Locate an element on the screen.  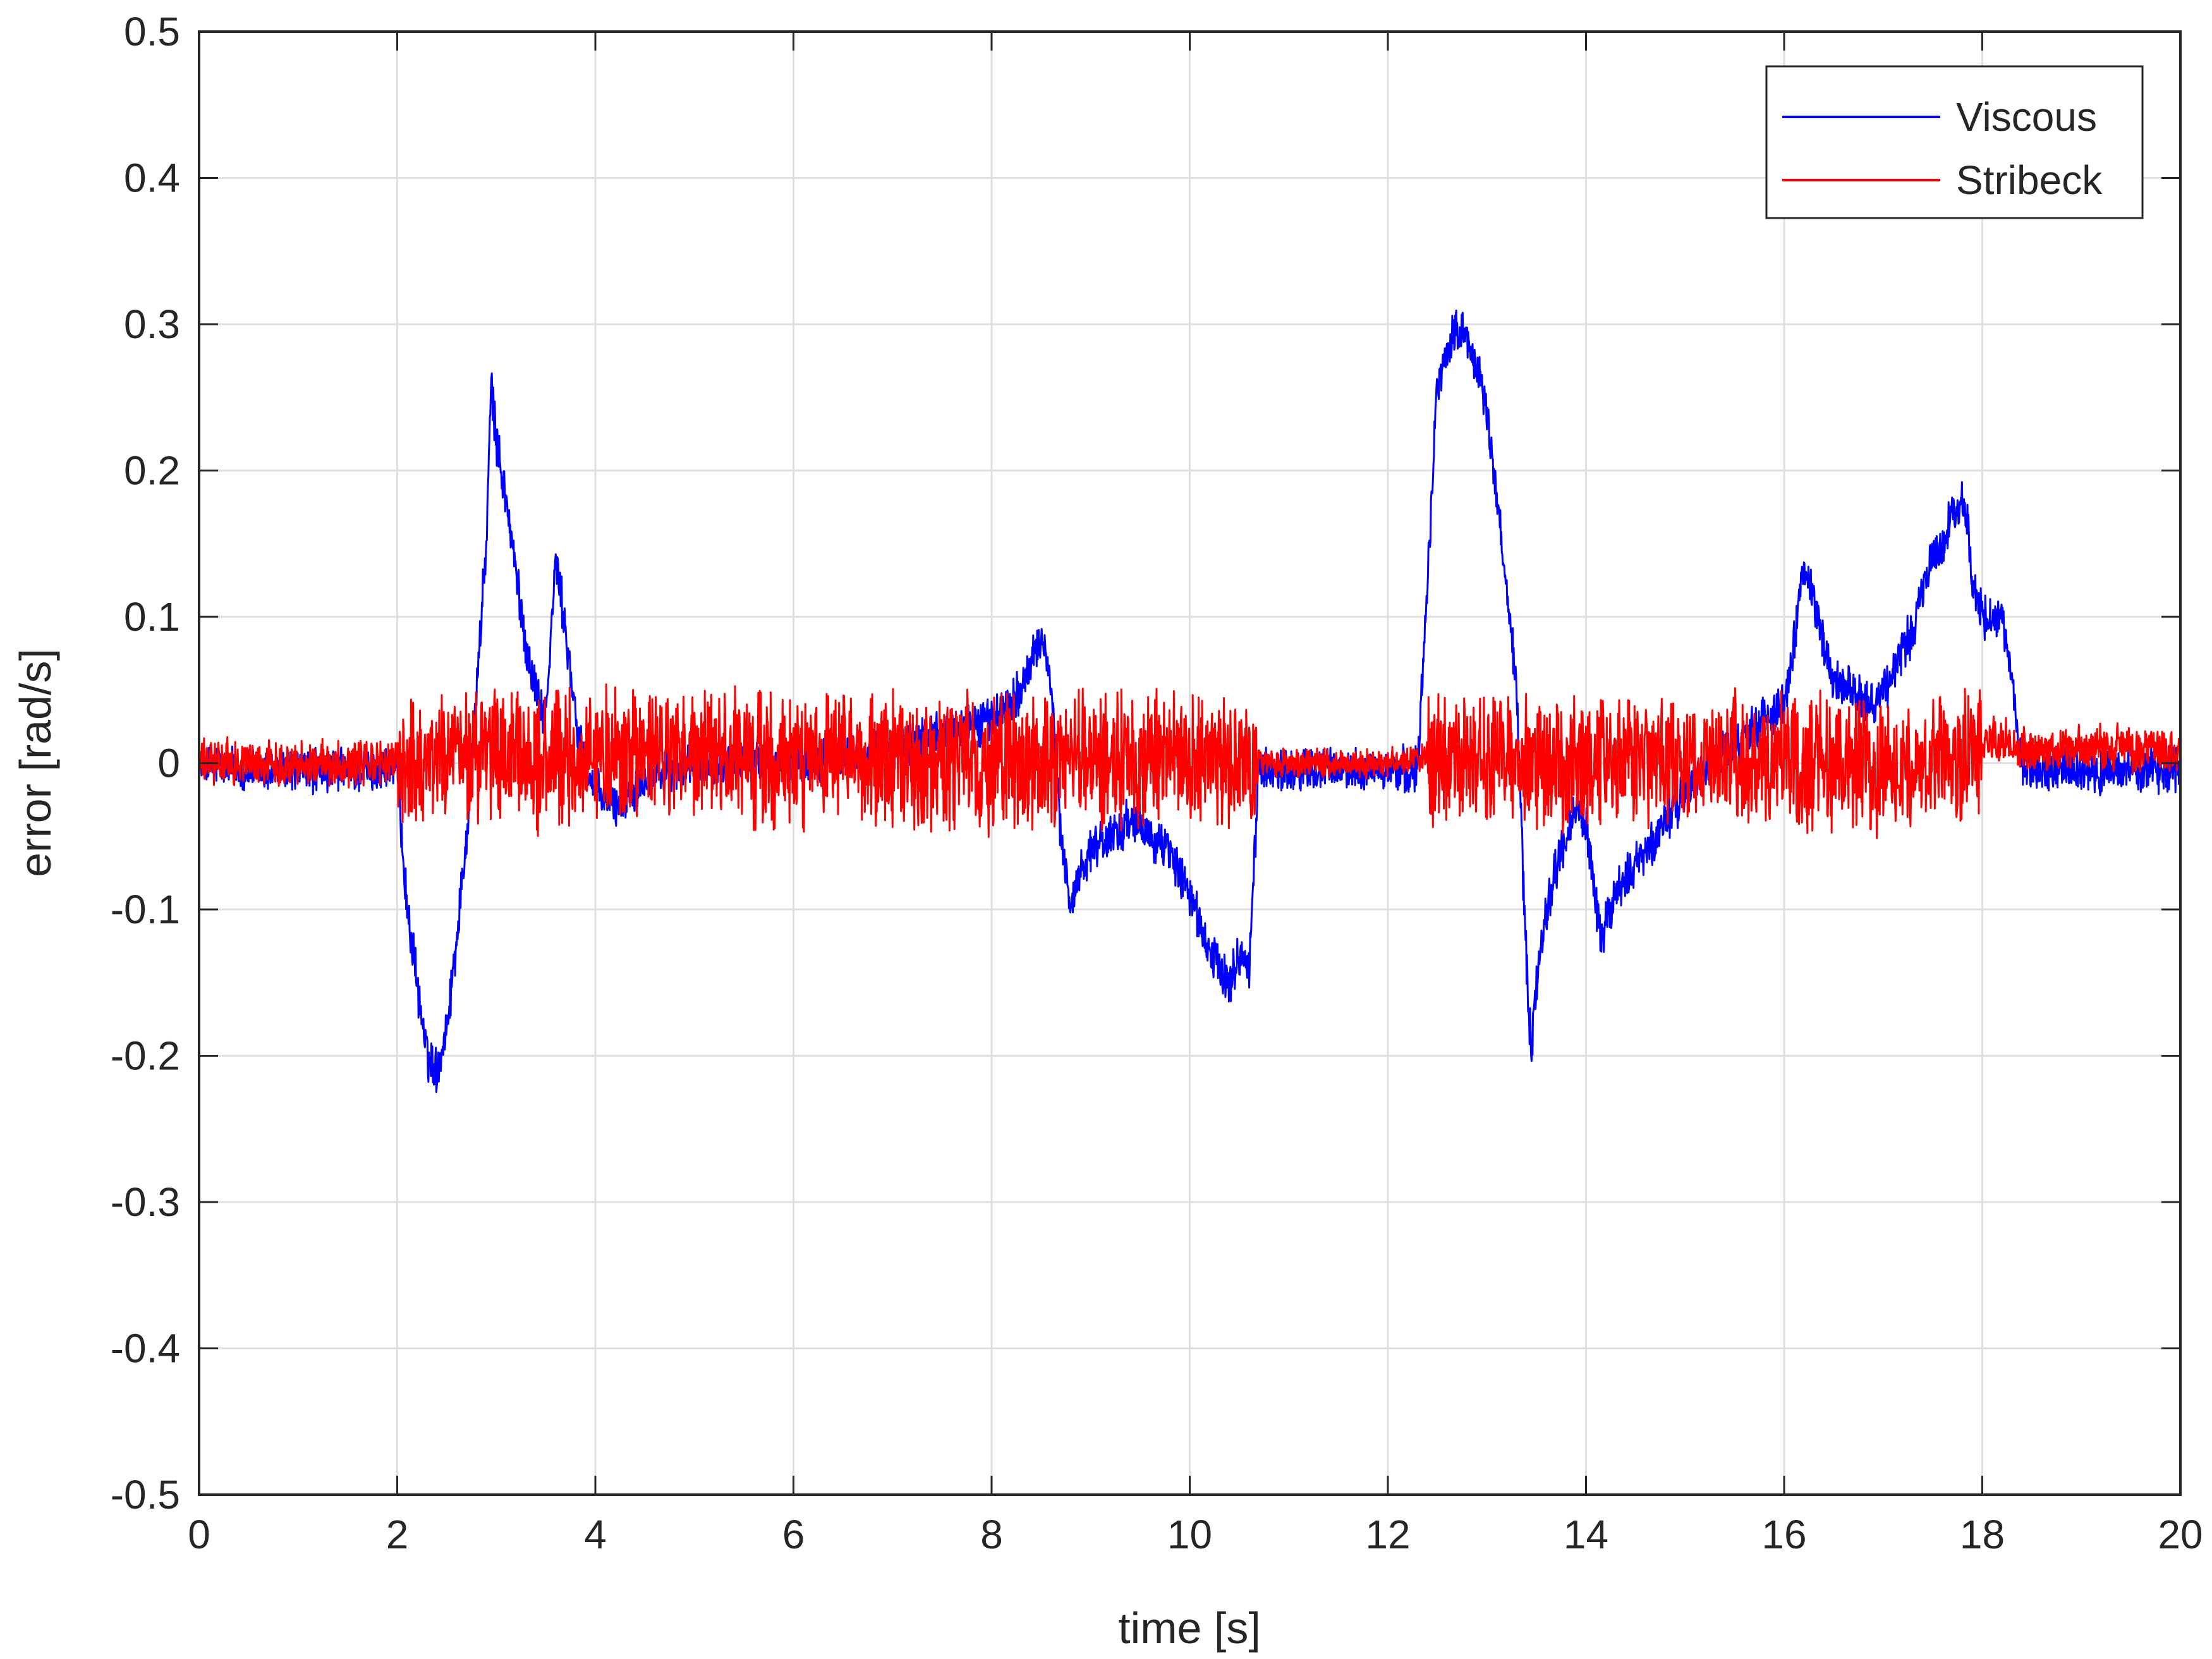
y-tick-label: -0.2 is located at coordinates (145, 1056).